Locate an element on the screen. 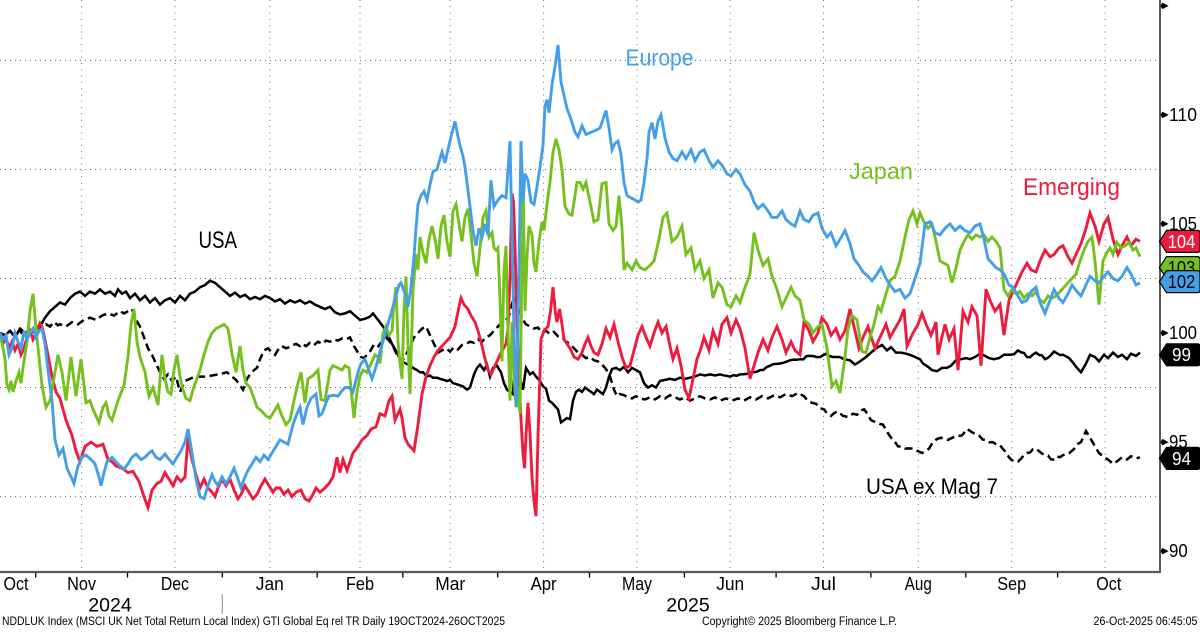  svg-text: Jan is located at coordinates (270, 583).